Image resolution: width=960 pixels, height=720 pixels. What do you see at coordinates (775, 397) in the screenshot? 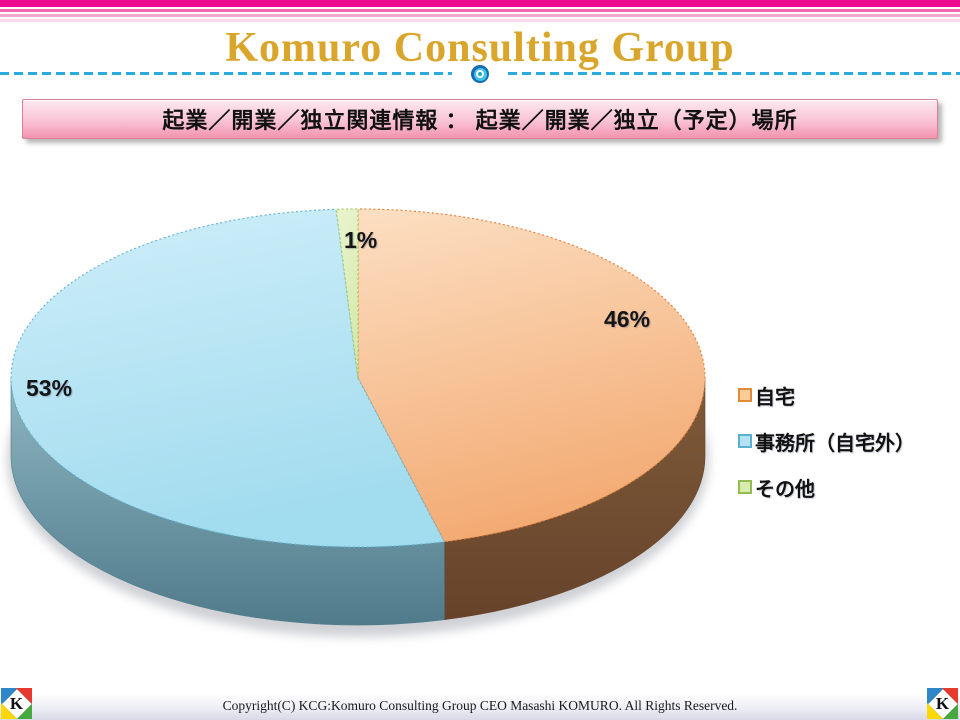
I see `legend-label-home: 自宅` at bounding box center [775, 397].